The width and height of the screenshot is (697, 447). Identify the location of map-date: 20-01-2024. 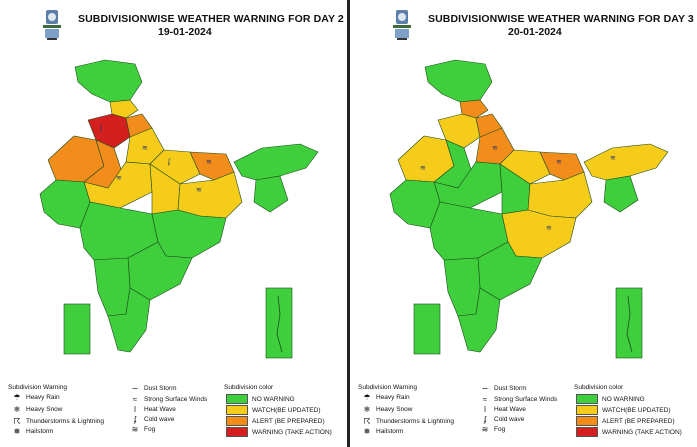
(535, 32).